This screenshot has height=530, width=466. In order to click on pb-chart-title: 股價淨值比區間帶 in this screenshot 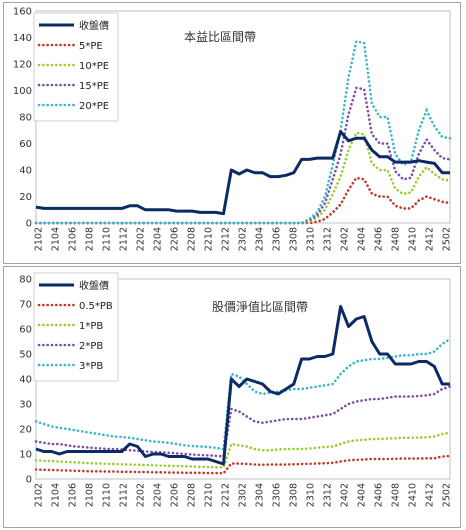, I will do `click(260, 306)`.